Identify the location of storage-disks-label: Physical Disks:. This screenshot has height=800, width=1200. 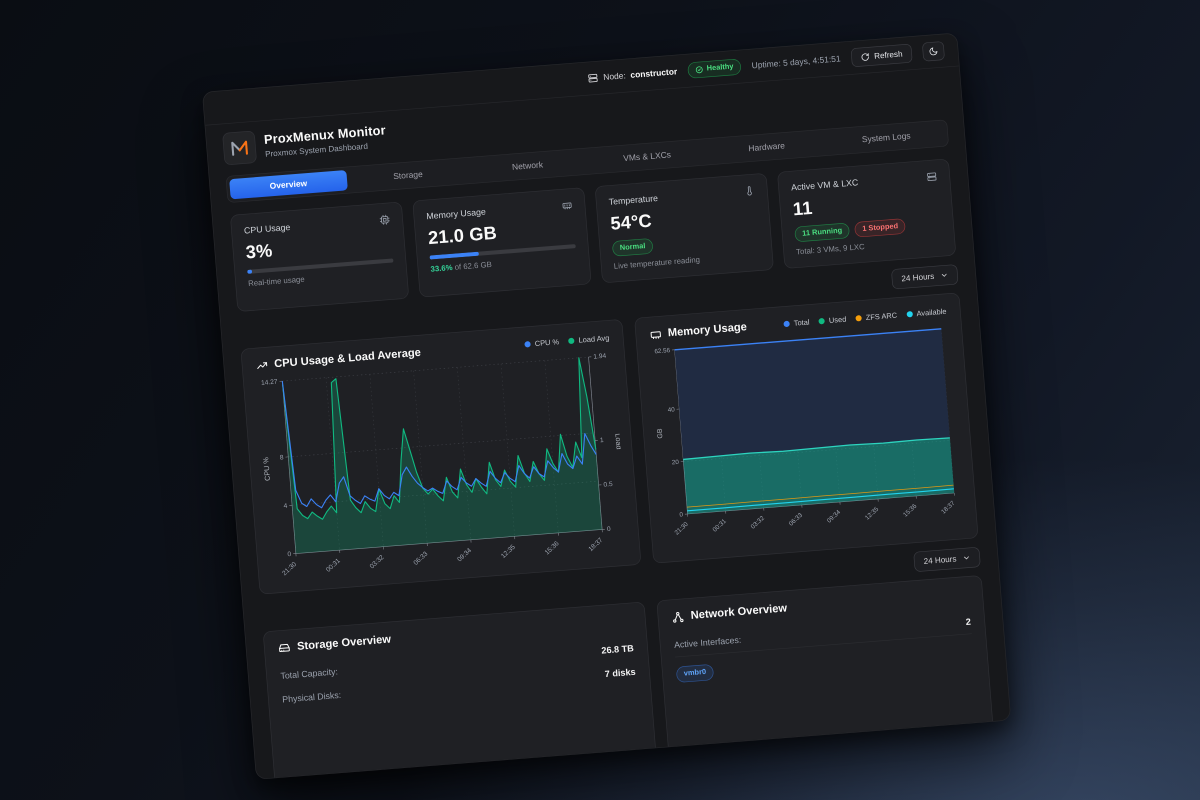
(311, 697).